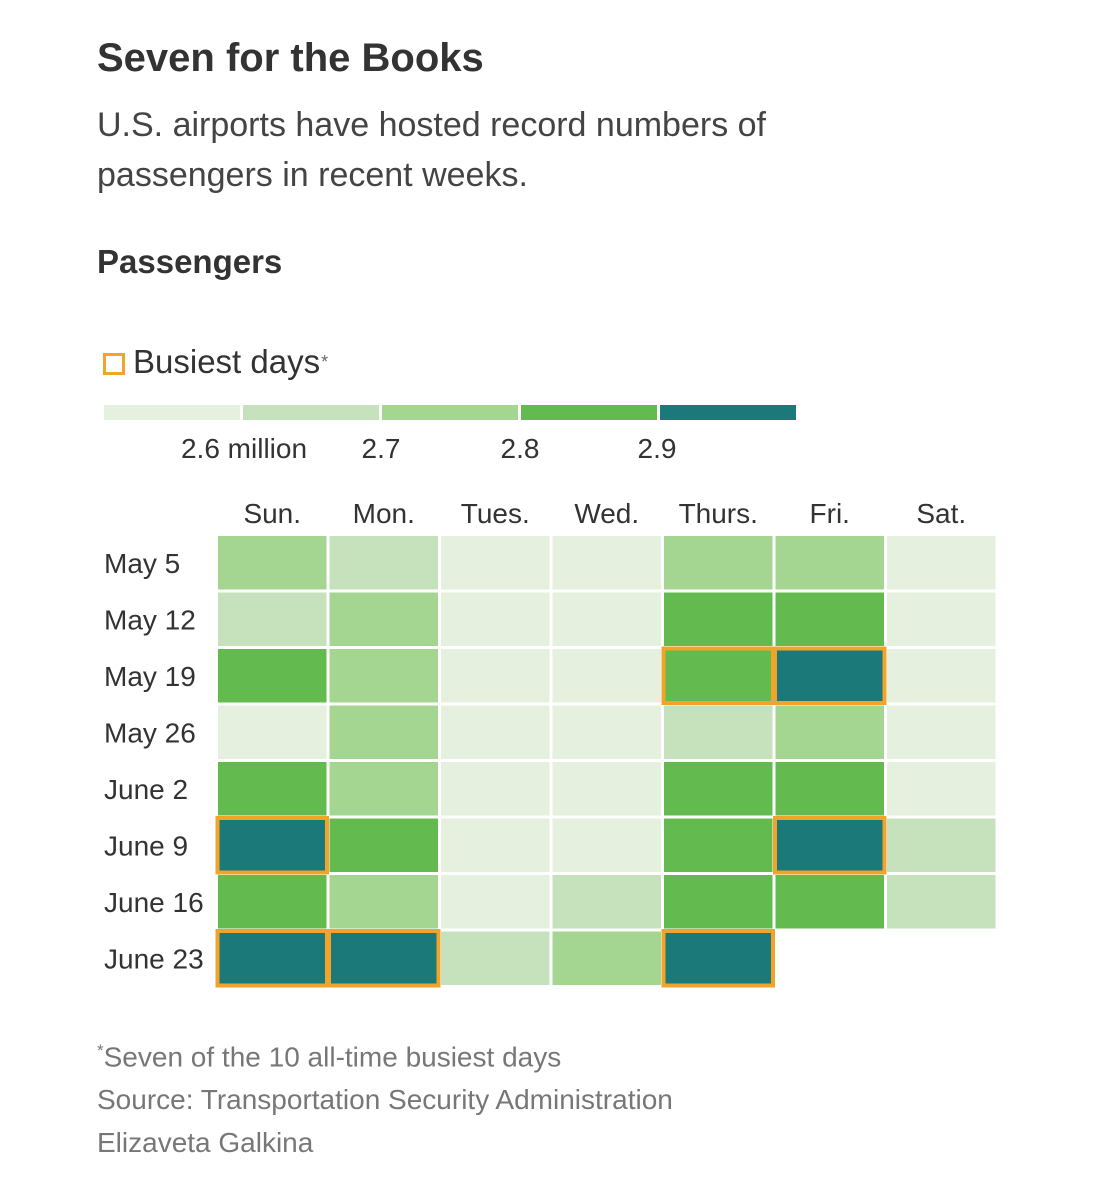 This screenshot has height=1200, width=1110. What do you see at coordinates (606, 789) in the screenshot?
I see `cell-june-2-wed` at bounding box center [606, 789].